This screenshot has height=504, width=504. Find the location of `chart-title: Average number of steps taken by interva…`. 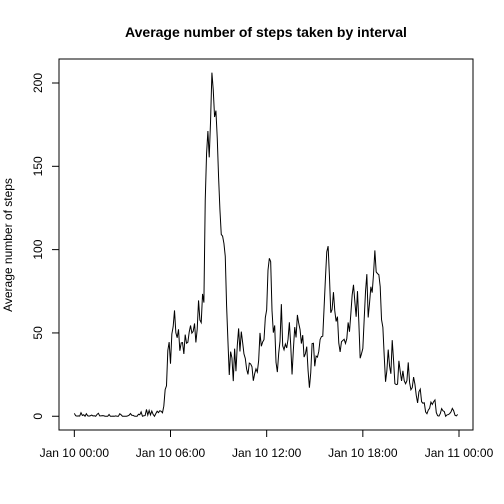

chart-title: Average number of steps taken by interva… is located at coordinates (266, 32).